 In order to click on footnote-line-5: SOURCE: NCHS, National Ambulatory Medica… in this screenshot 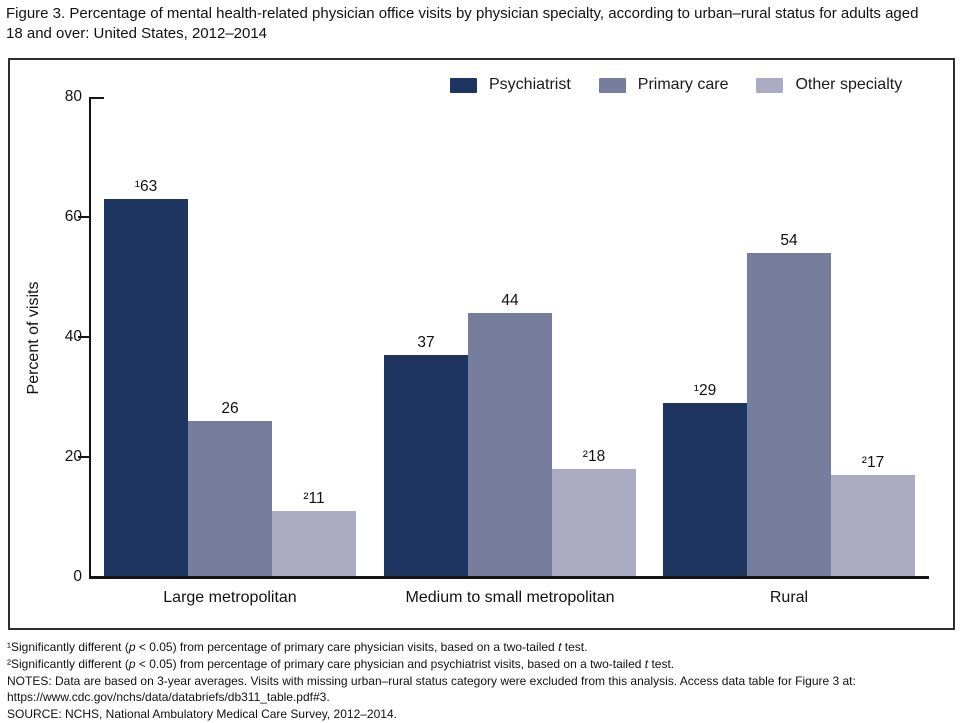, I will do `click(202, 714)`.